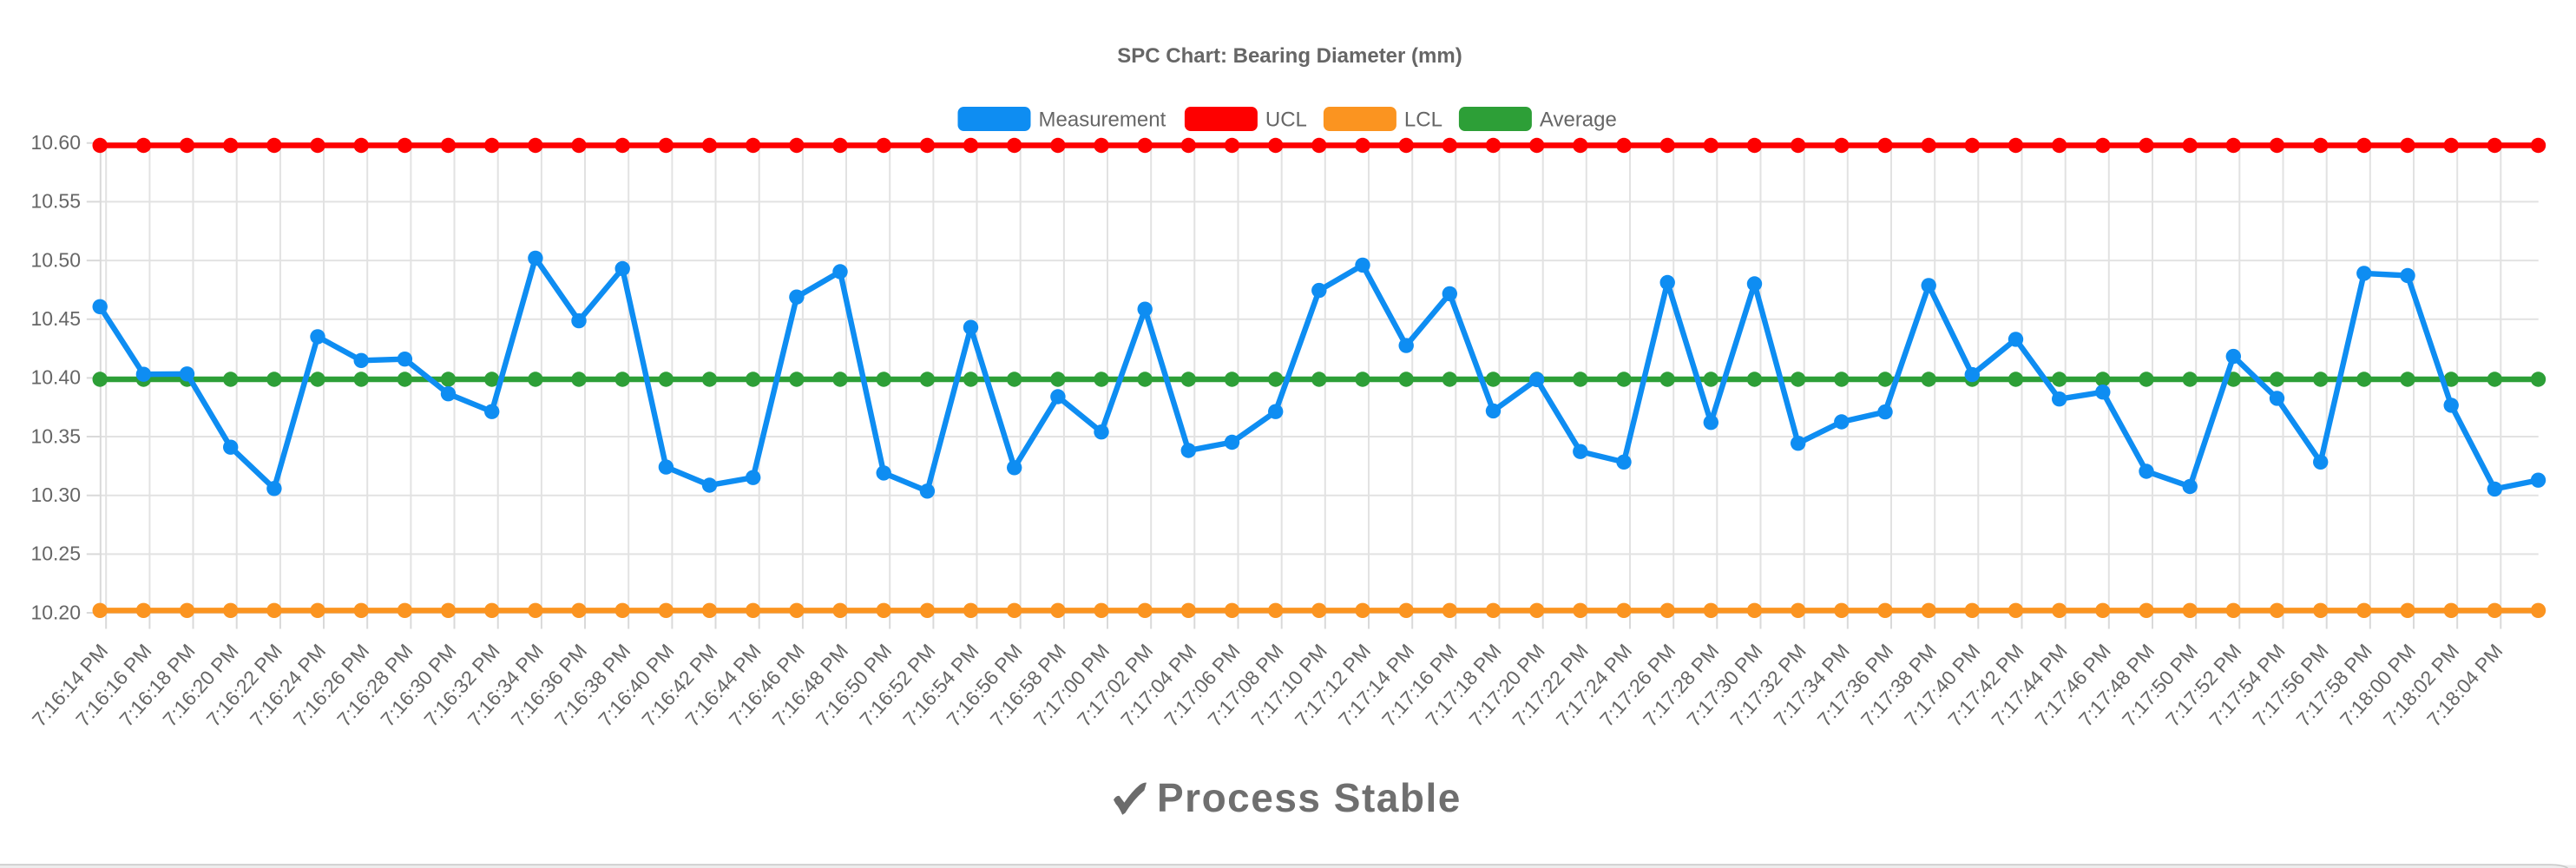  I want to click on svg-text: Measurement, so click(1102, 120).